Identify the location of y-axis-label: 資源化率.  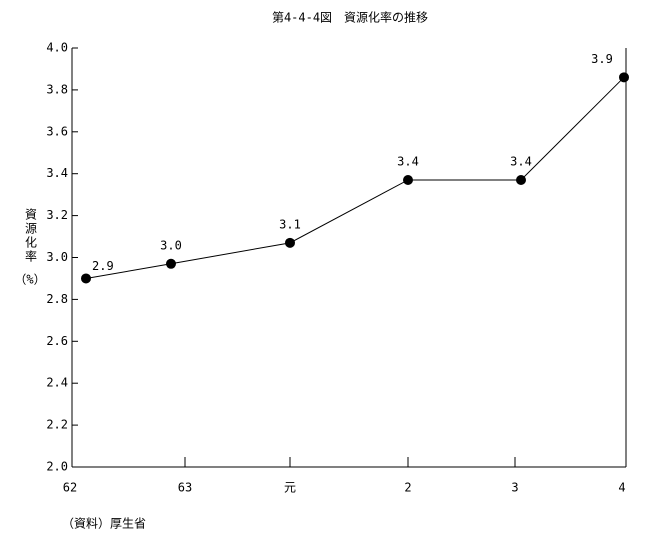
(31, 236).